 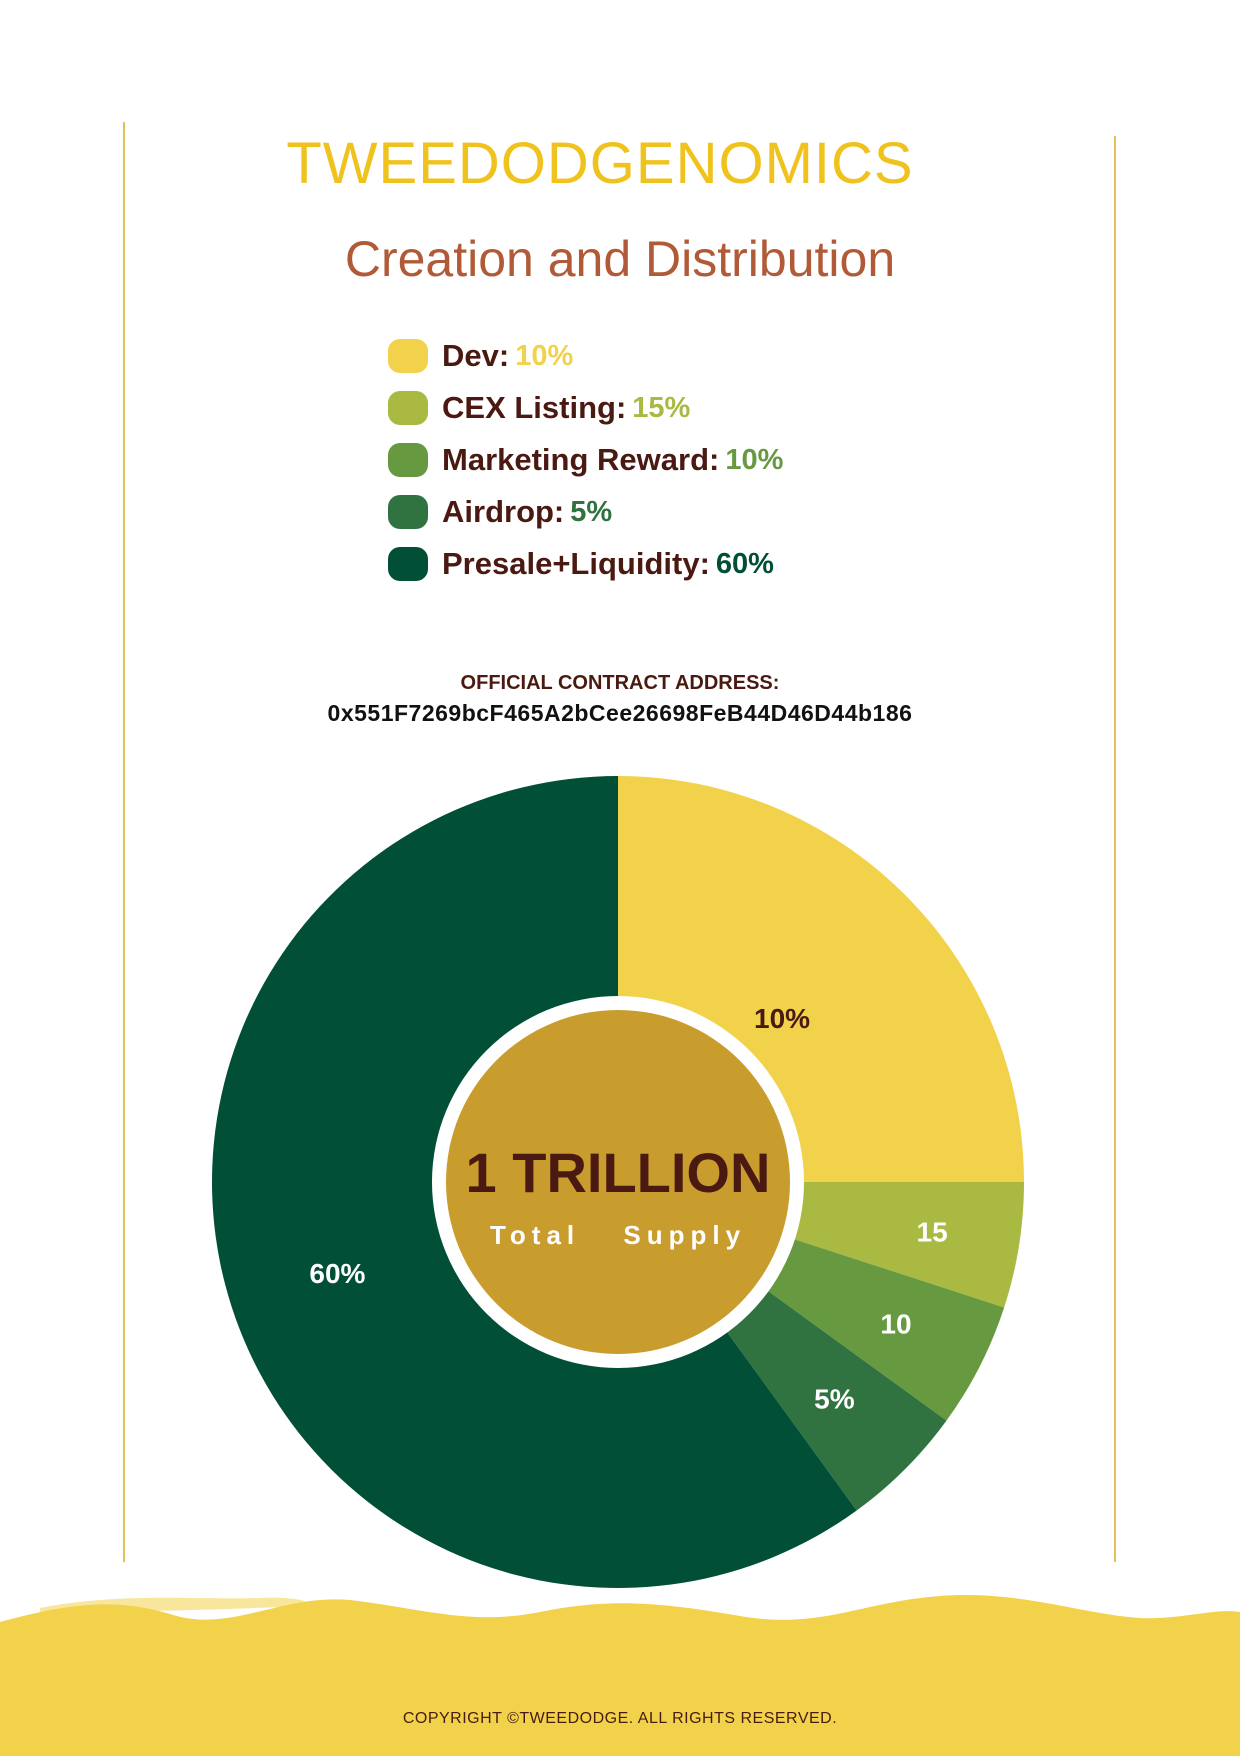 What do you see at coordinates (476, 355) in the screenshot?
I see `legend-label: Dev:` at bounding box center [476, 355].